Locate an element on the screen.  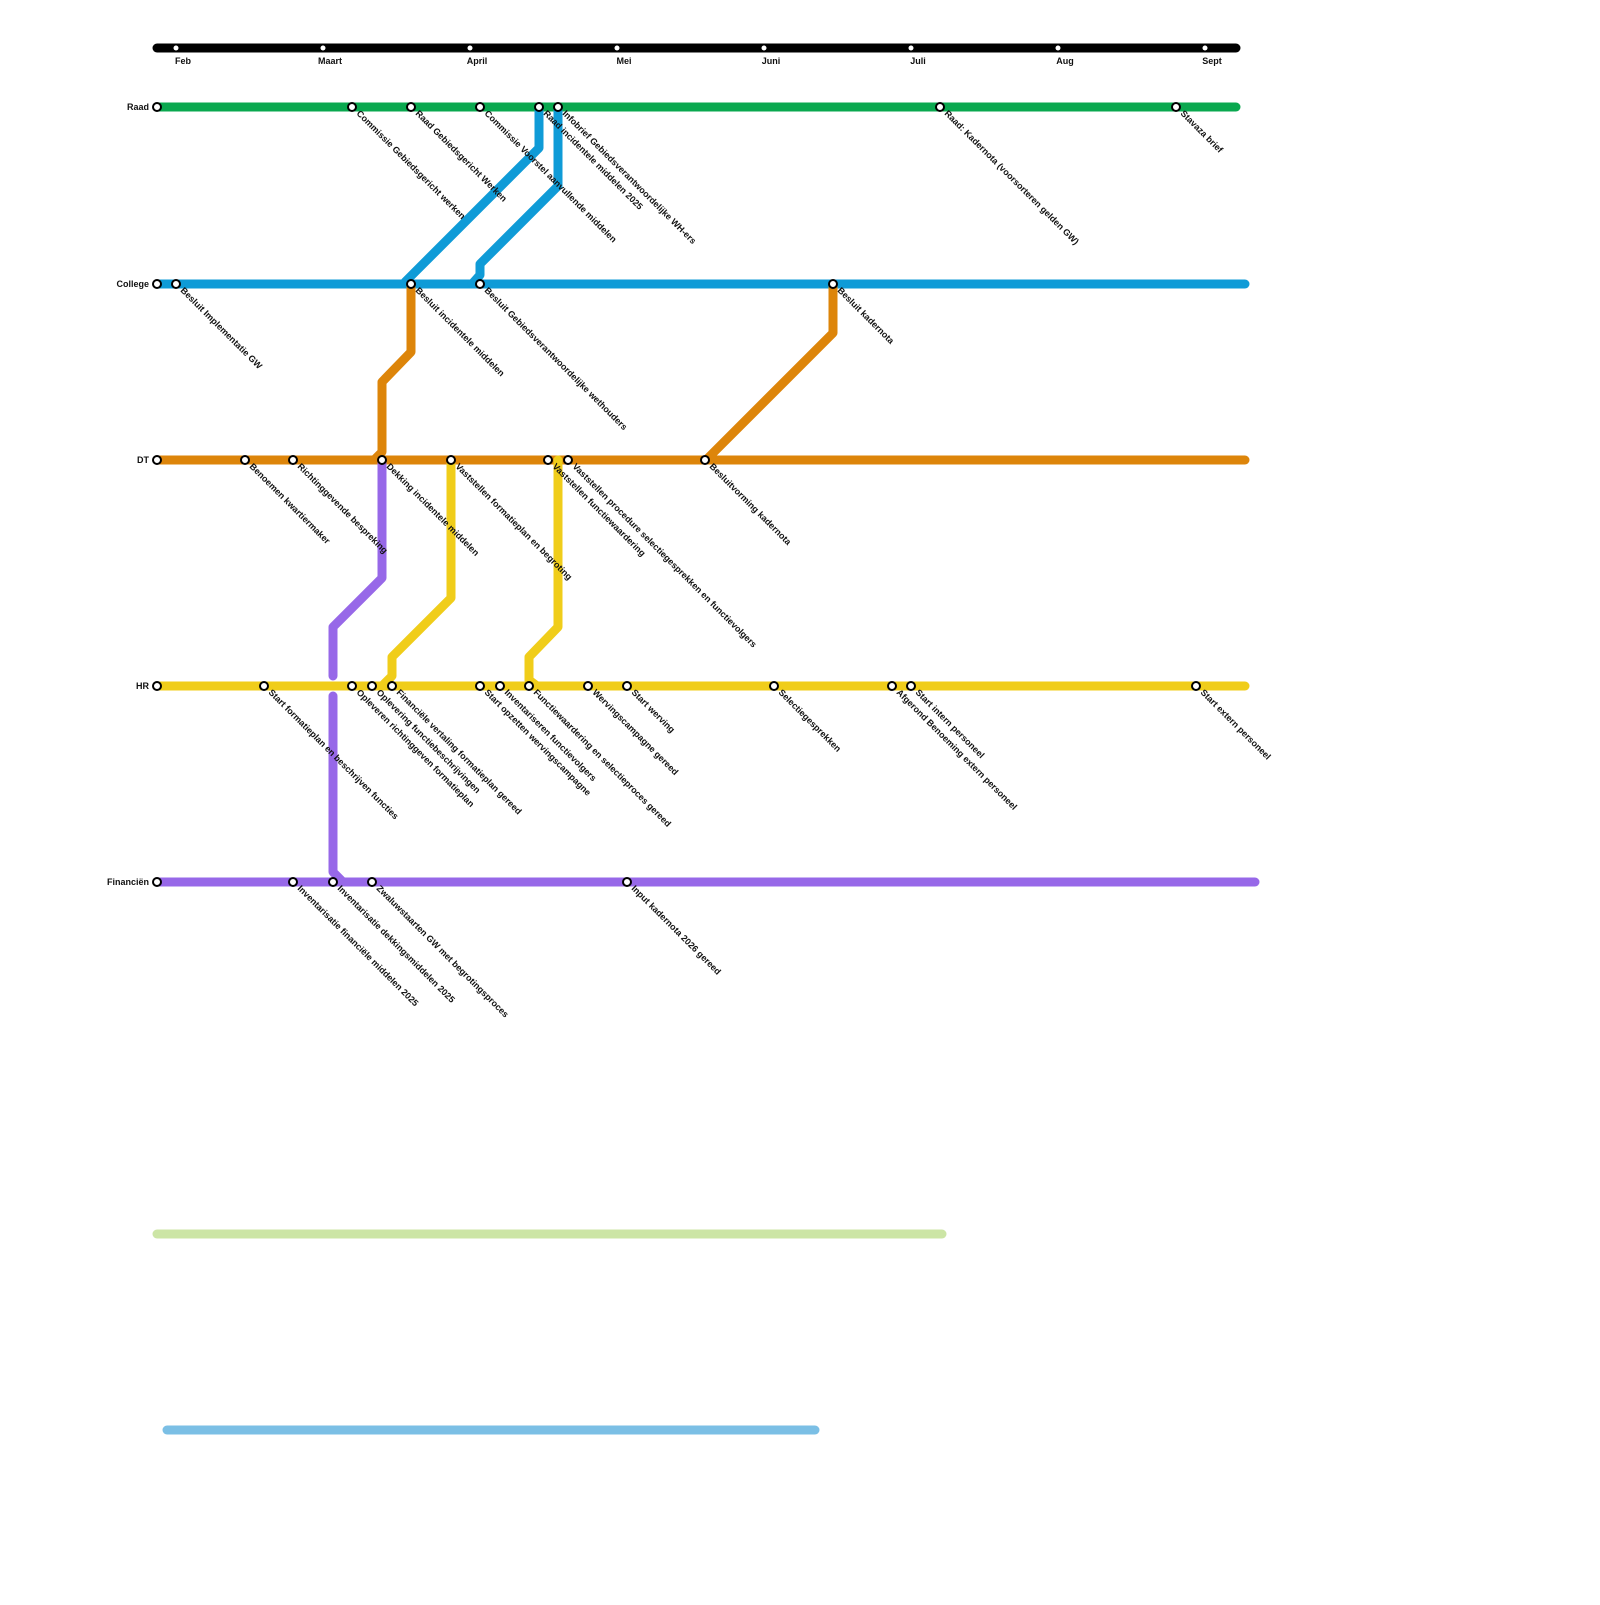
station-label: Selectiegesprekken is located at coordinates (810, 720).